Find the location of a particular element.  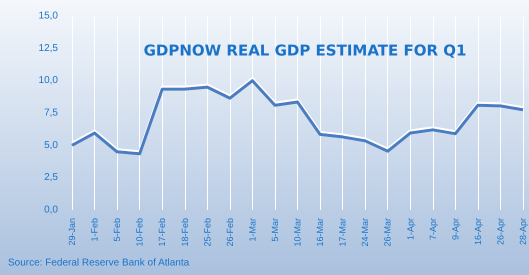

x-tick-label: 10-Feb is located at coordinates (139, 232).